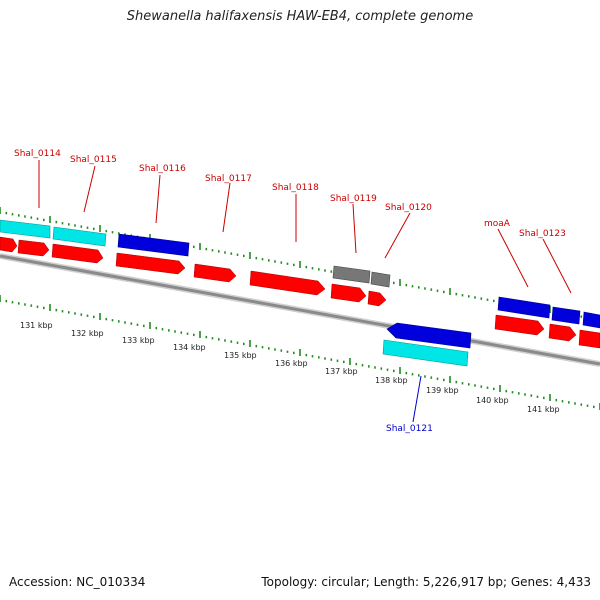  I want to click on tick-label: 136 kbp, so click(291, 363).